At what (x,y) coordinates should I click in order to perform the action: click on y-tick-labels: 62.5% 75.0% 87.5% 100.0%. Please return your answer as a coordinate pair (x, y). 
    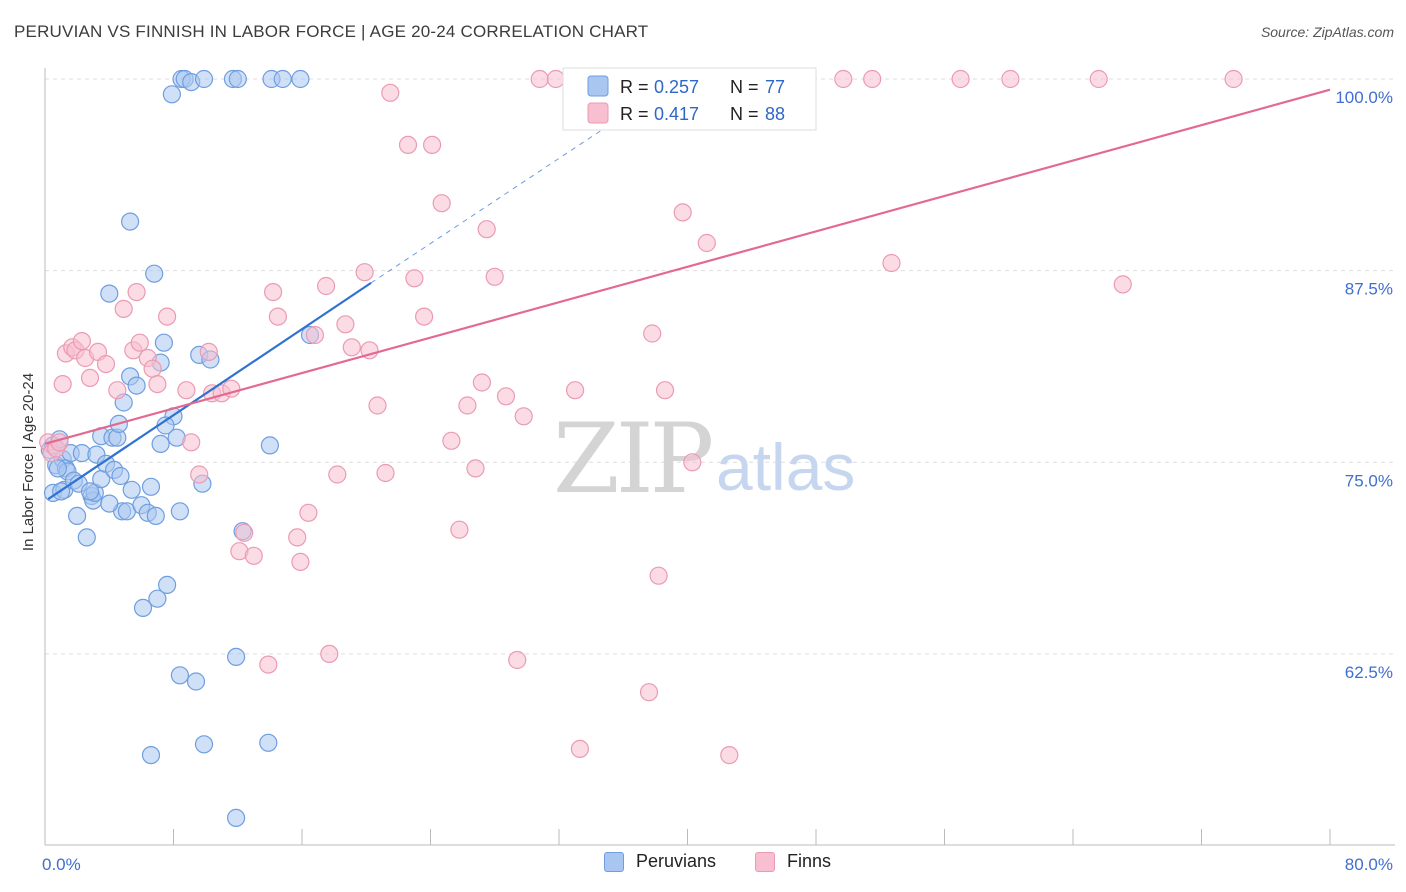
    Looking at the image, I should click on (1364, 385).